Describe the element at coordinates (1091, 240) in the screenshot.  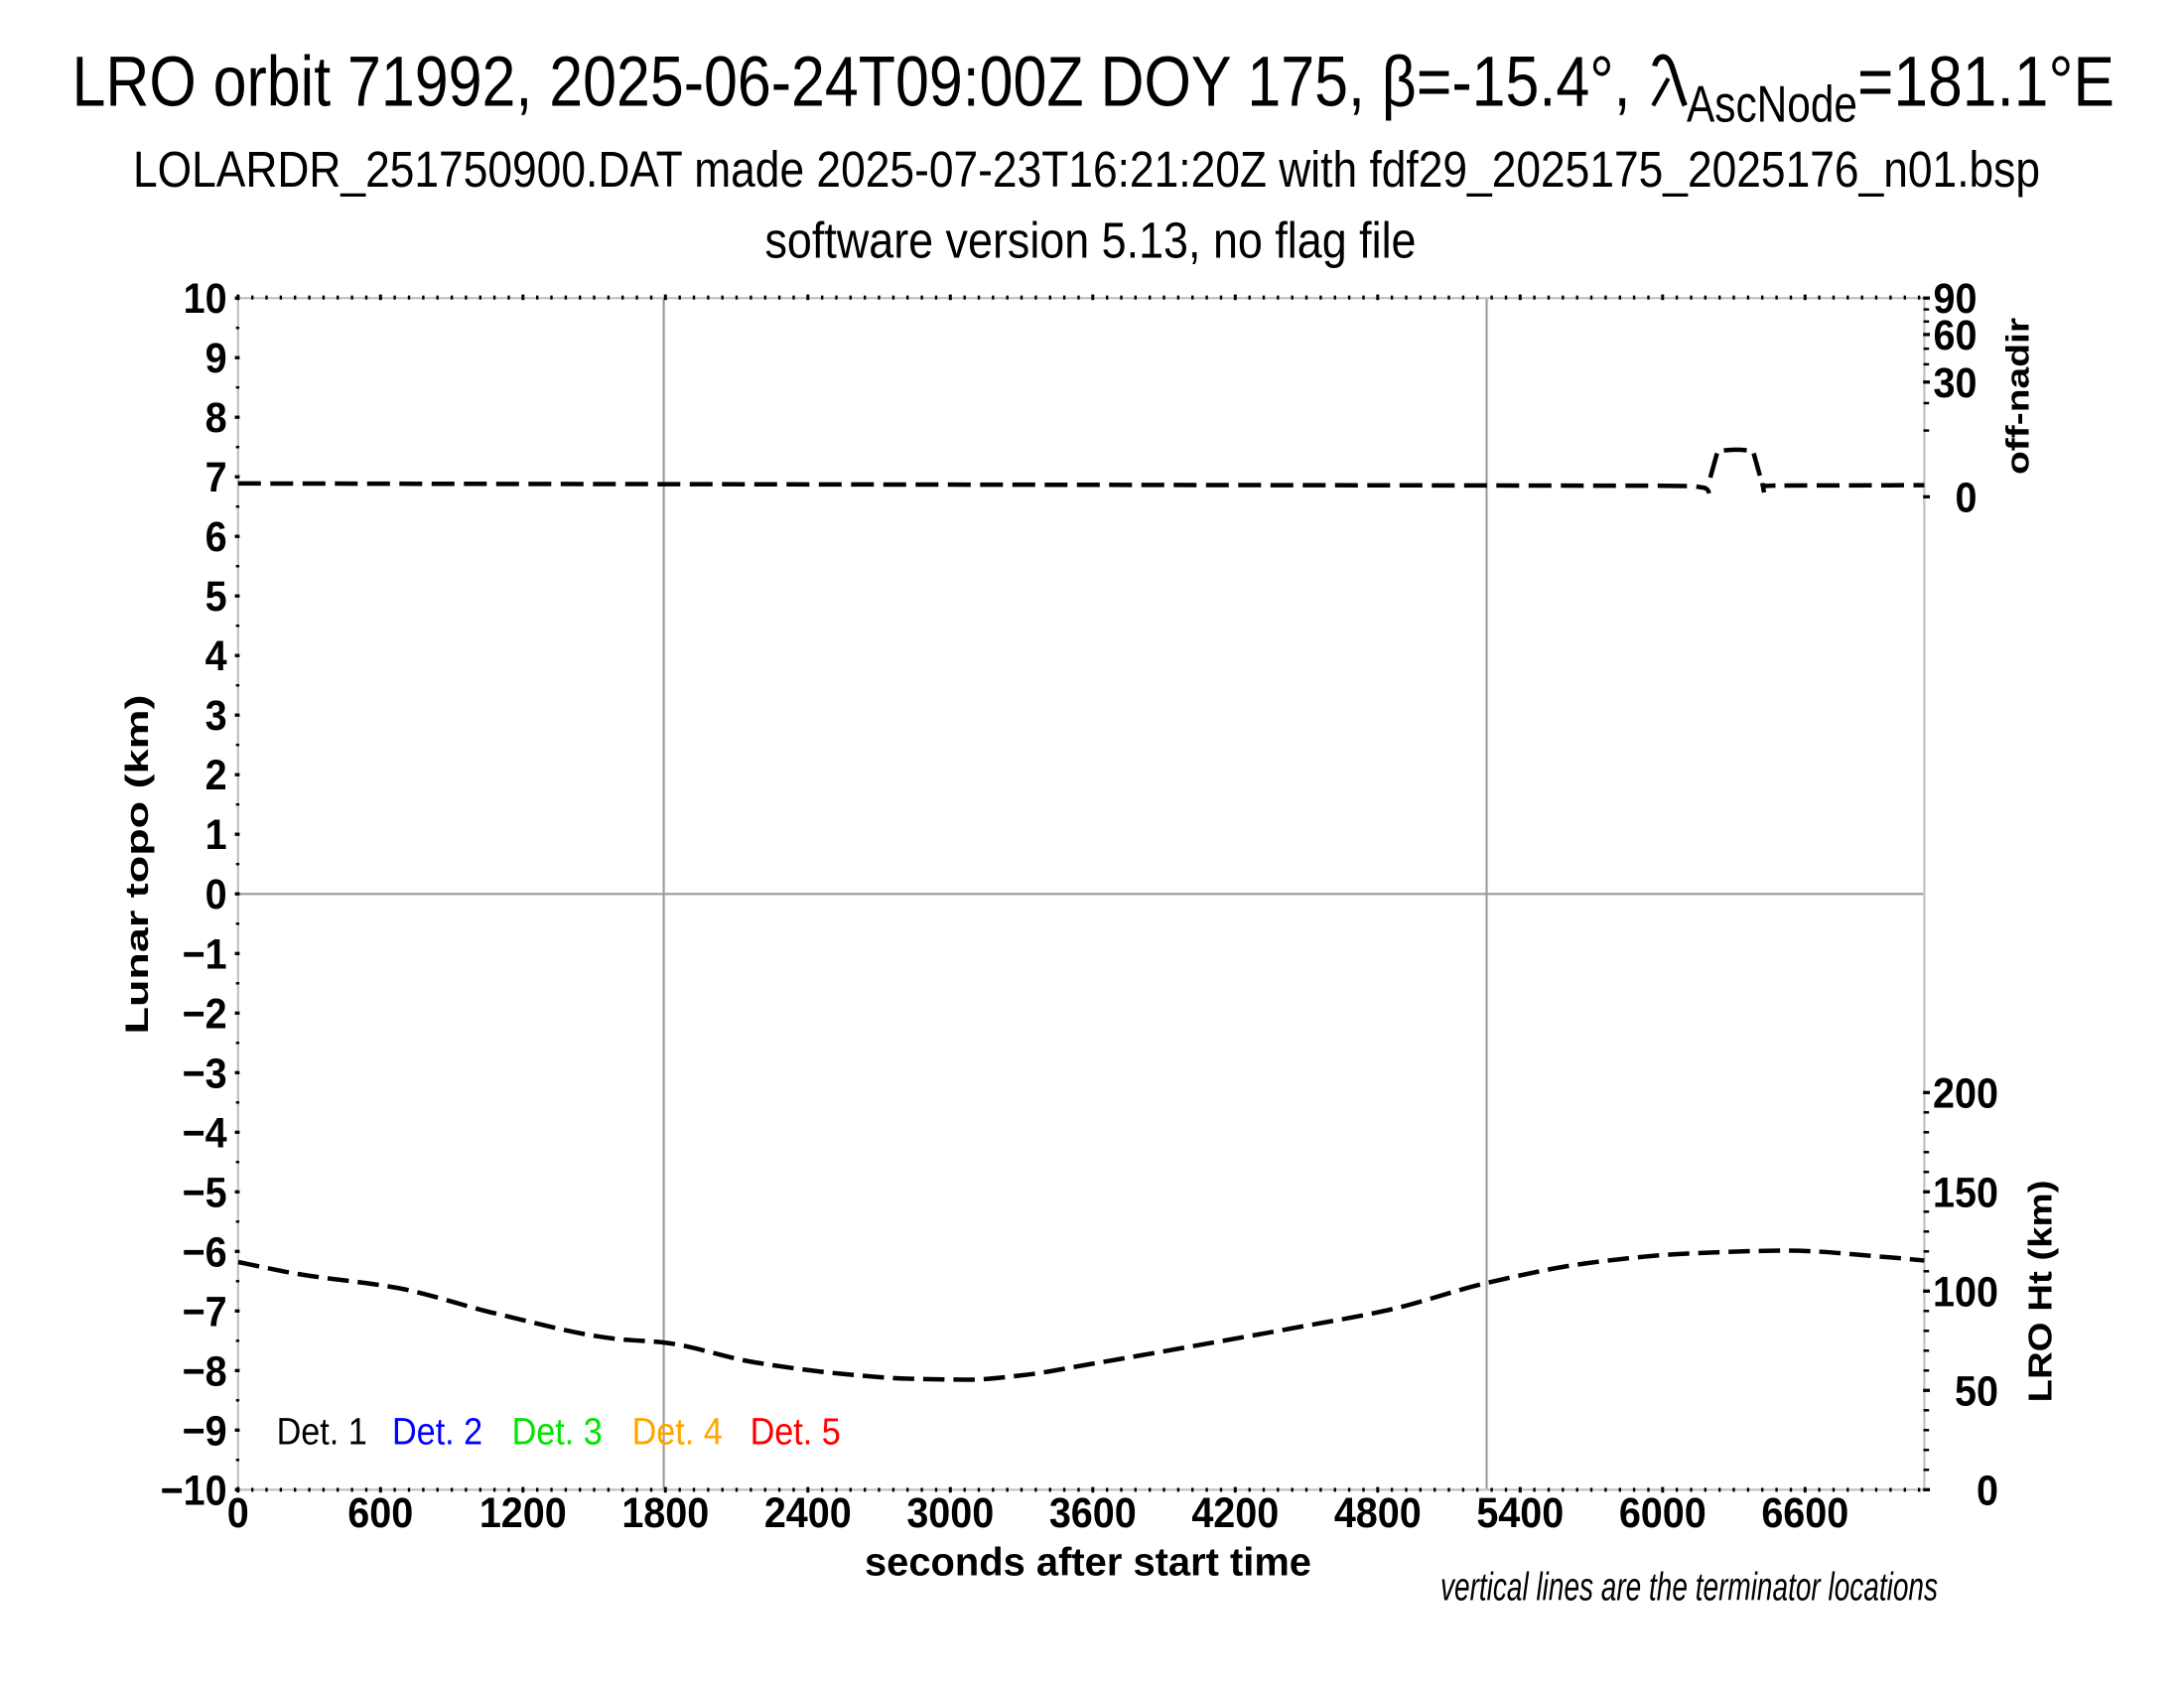
I see `svg-text:software version 5.13, no flag: software version 5.13, no flag file` at that location.